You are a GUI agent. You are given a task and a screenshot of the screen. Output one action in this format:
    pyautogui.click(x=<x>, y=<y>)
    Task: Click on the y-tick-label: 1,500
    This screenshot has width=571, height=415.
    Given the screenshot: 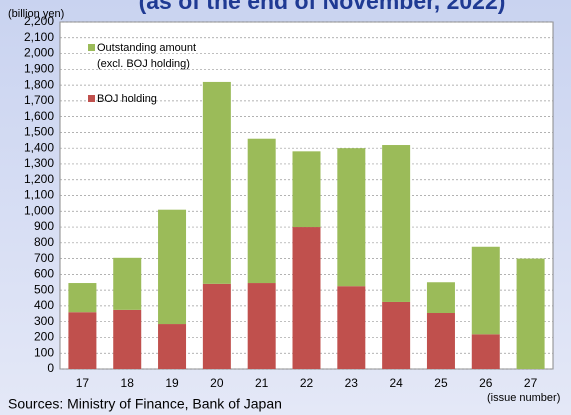 What is the action you would take?
    pyautogui.click(x=39, y=132)
    